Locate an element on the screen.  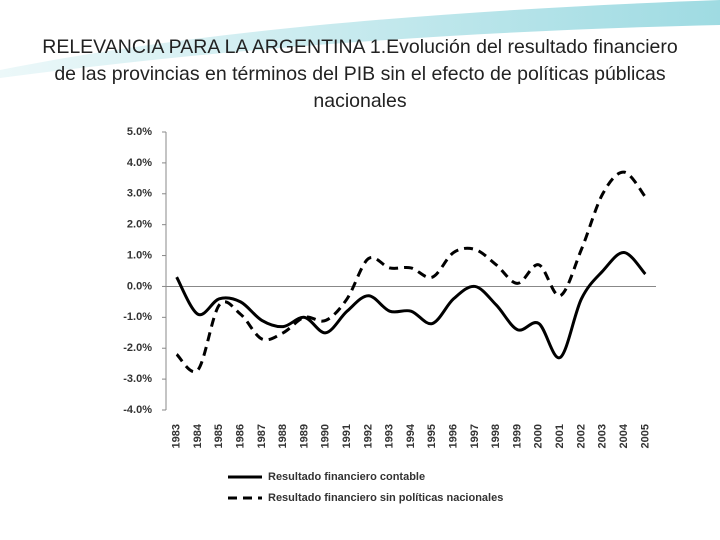
y-tick-label: 2.0% is located at coordinates (139, 225).